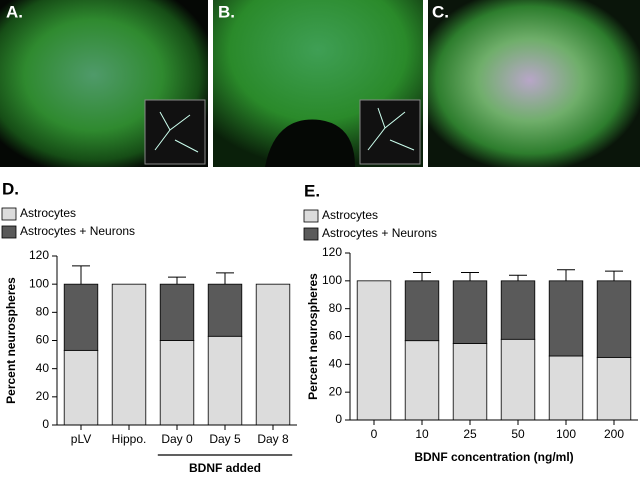 The width and height of the screenshot is (640, 491). I want to click on panel-label: C., so click(440, 11).